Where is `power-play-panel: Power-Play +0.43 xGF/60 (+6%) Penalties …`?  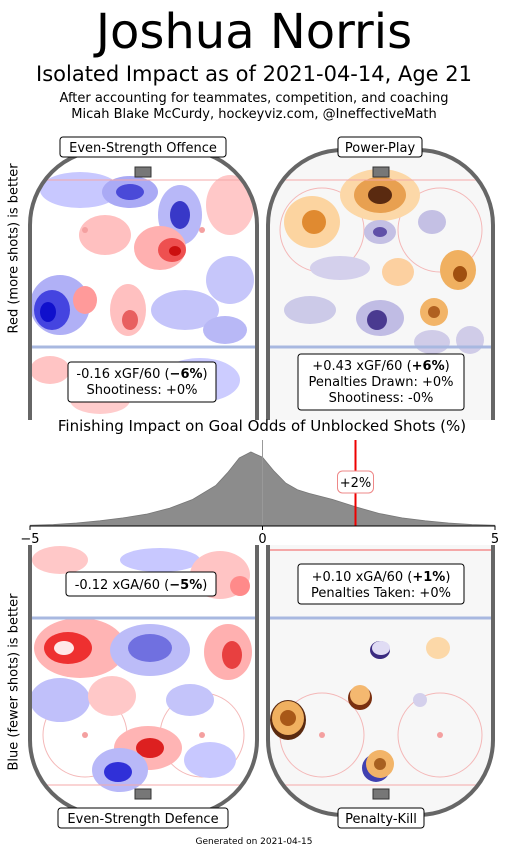 power-play-panel: Power-Play +0.43 xGF/60 (+6%) Penalties … is located at coordinates (380, 278).